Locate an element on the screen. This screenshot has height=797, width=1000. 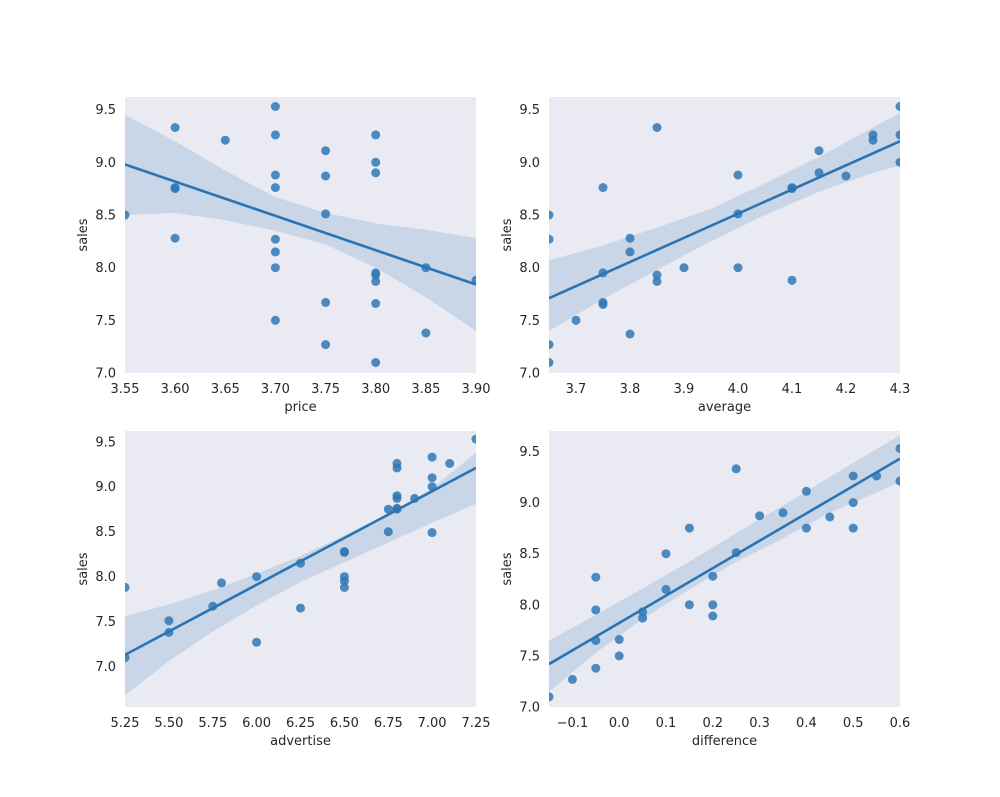
y-tick-label: 8.5 is located at coordinates (529, 554).